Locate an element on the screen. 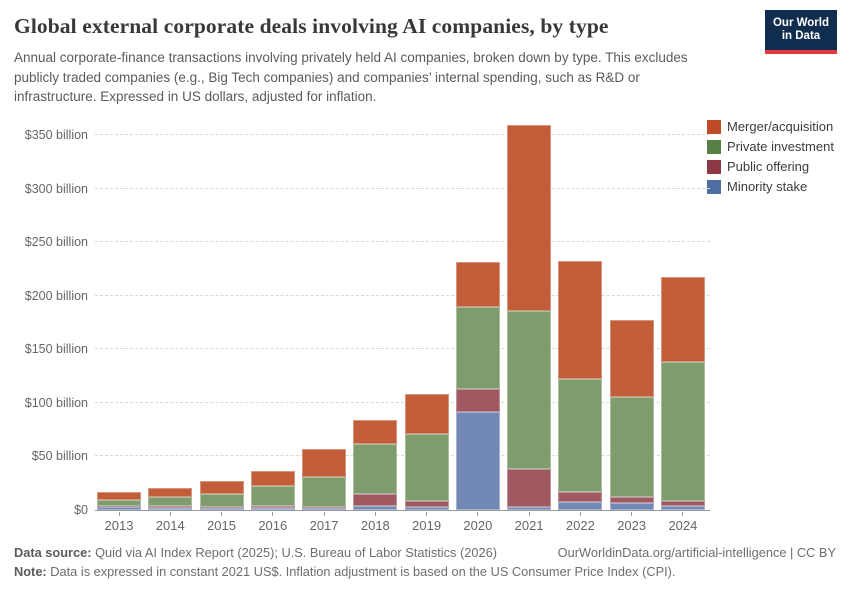  y-tick-label-350: $350 billion is located at coordinates (56, 135).